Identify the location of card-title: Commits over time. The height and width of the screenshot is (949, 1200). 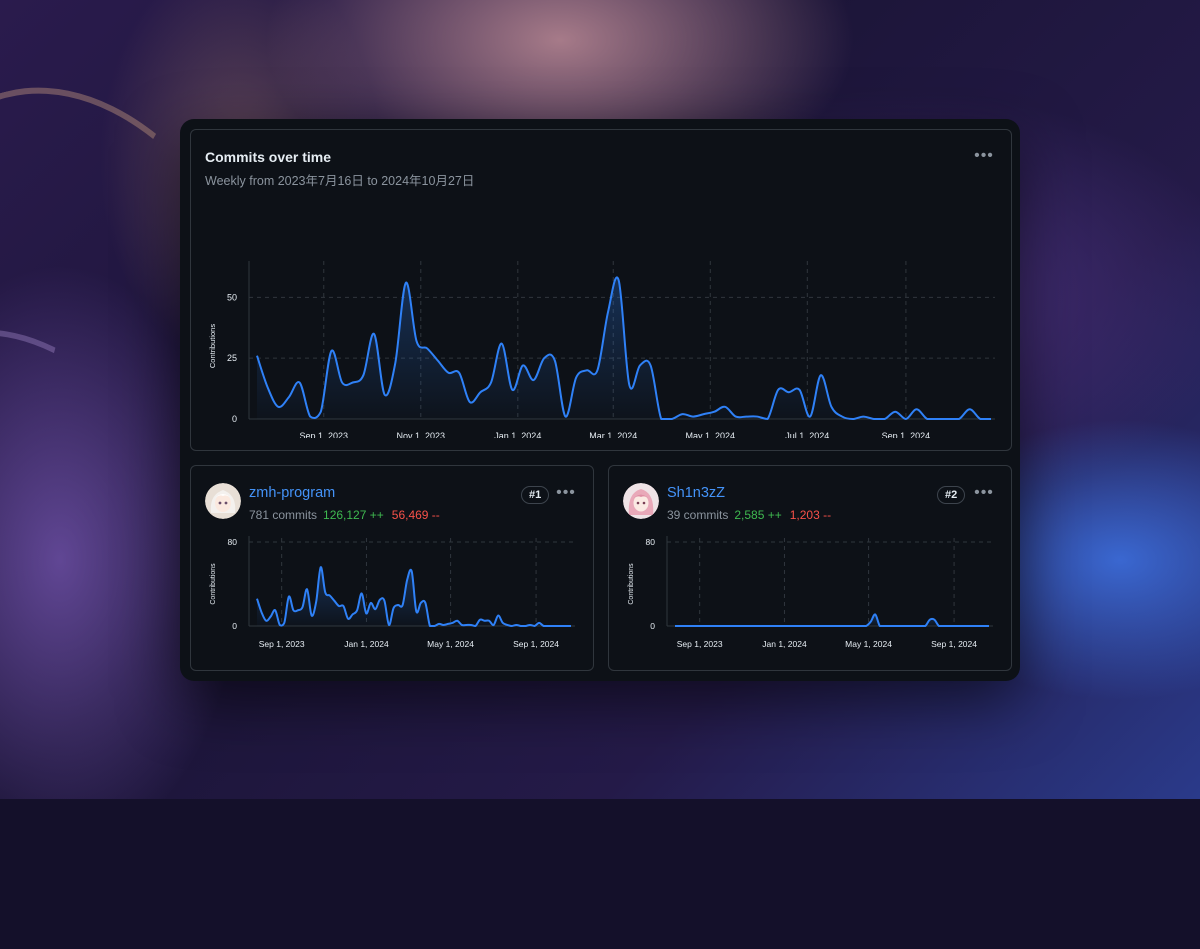
(268, 157).